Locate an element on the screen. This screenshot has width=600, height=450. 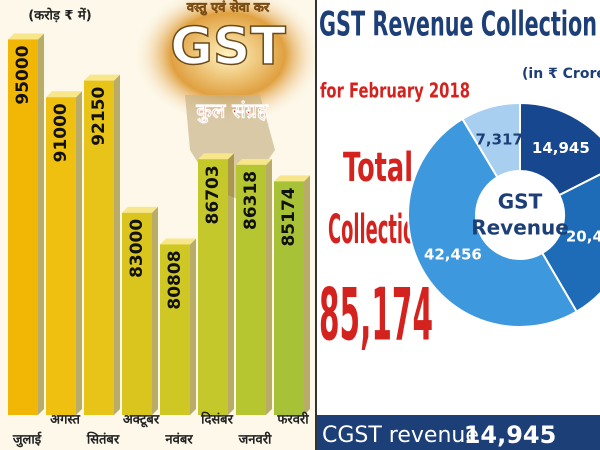
value-label: 83000 is located at coordinates (137, 248).